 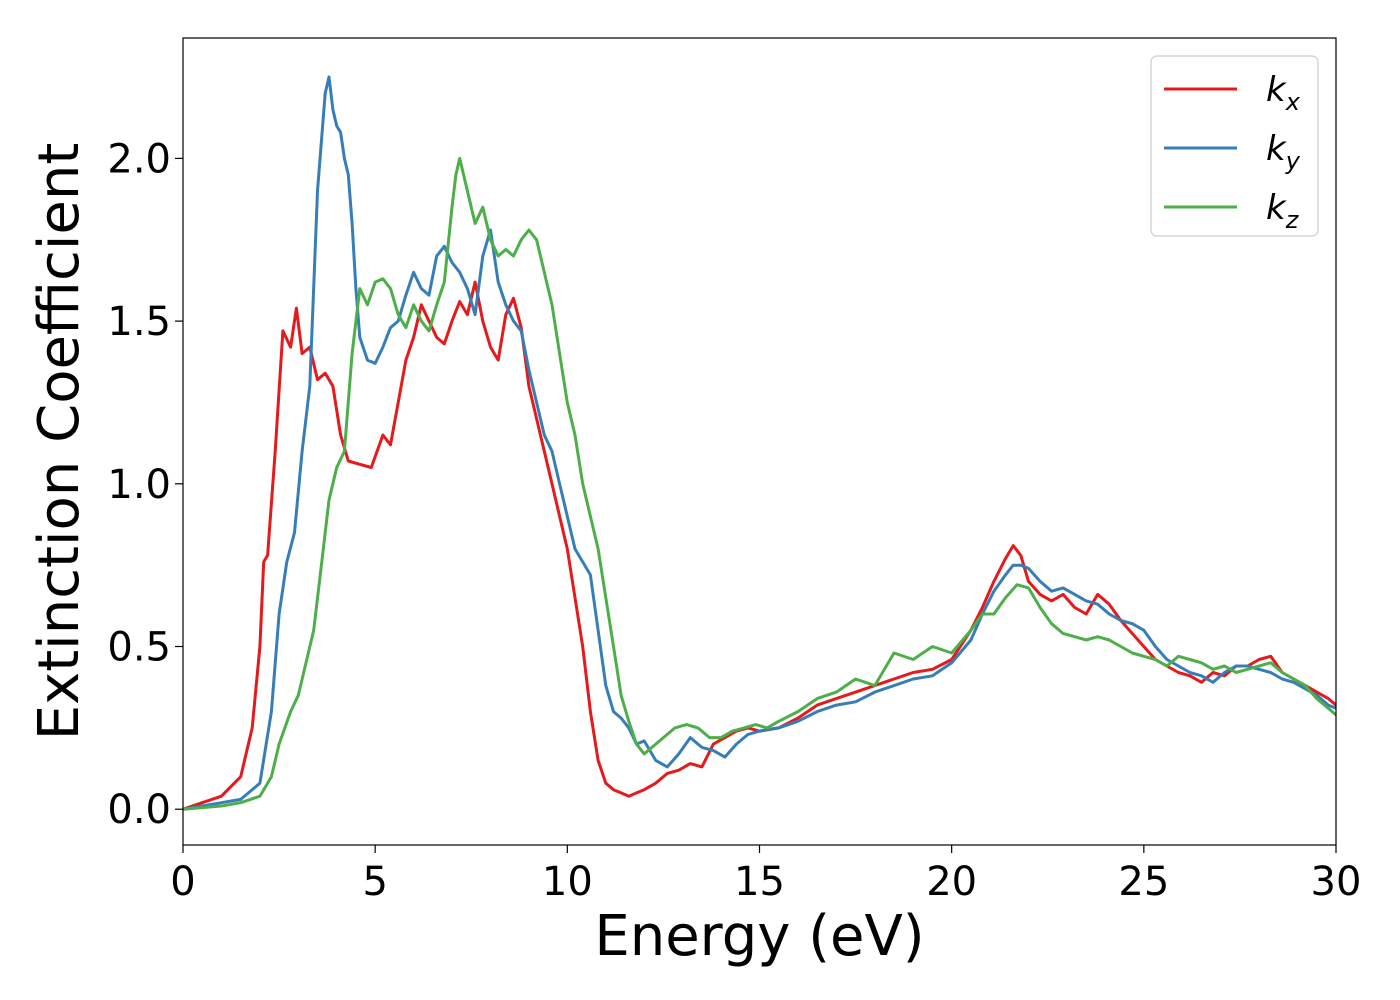 What do you see at coordinates (1232, 152) in the screenshot?
I see `legend-item-y: ky` at bounding box center [1232, 152].